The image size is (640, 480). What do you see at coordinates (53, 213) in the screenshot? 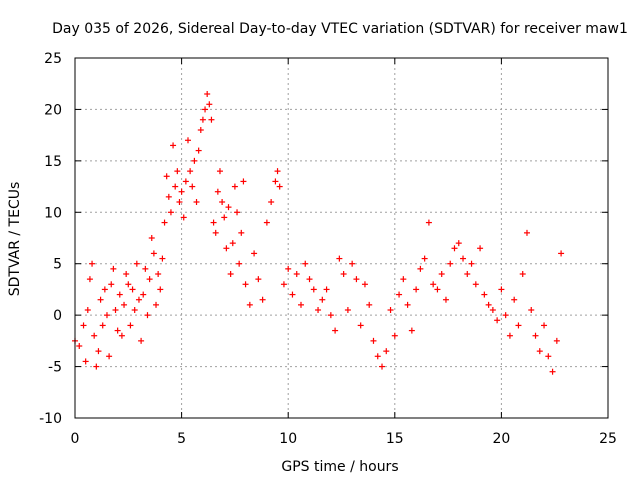
I see `y-tick-label: 10` at bounding box center [53, 213].